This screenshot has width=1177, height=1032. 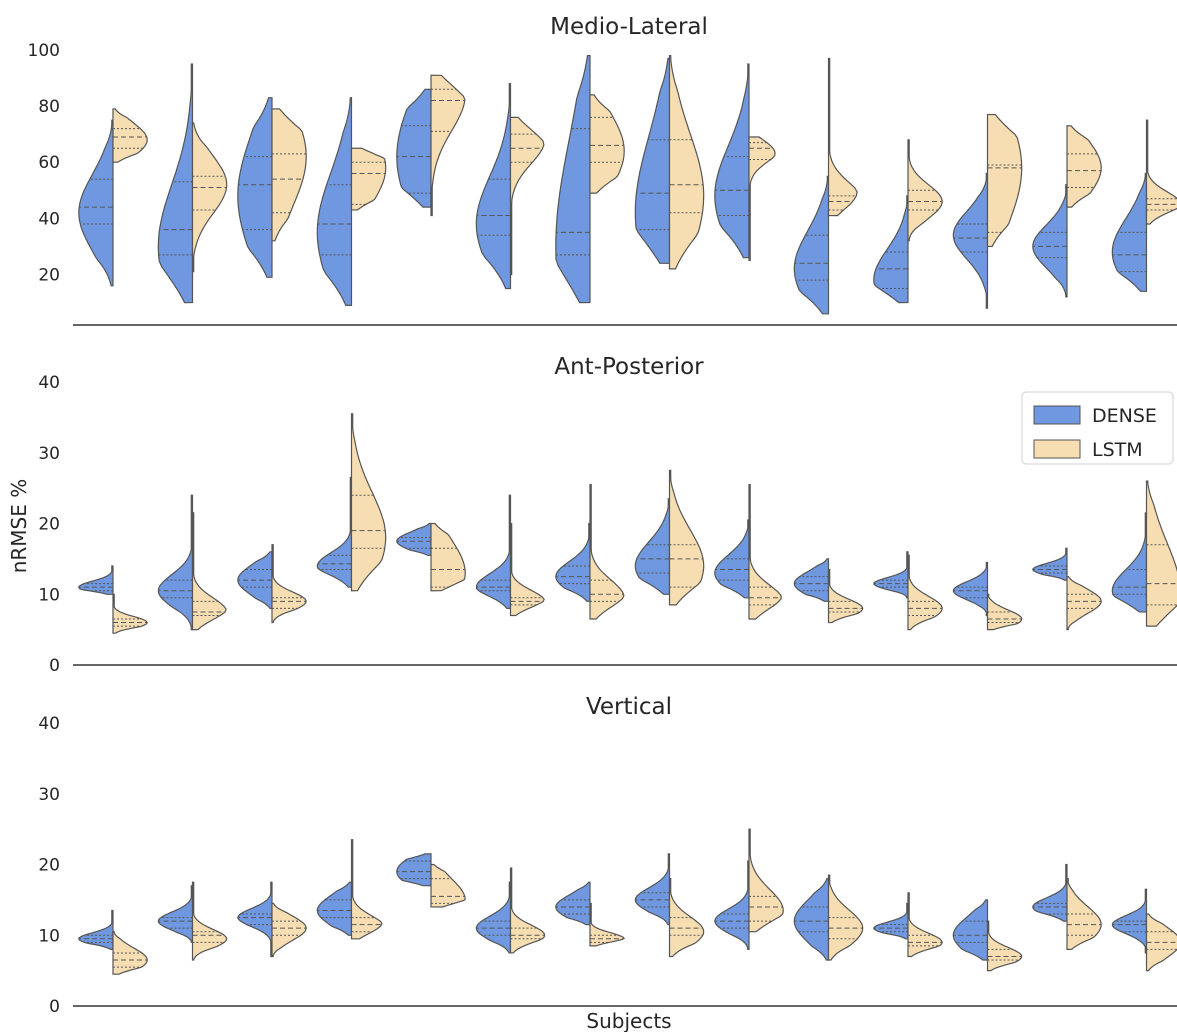 What do you see at coordinates (629, 707) in the screenshot?
I see `panel-title: Vertical` at bounding box center [629, 707].